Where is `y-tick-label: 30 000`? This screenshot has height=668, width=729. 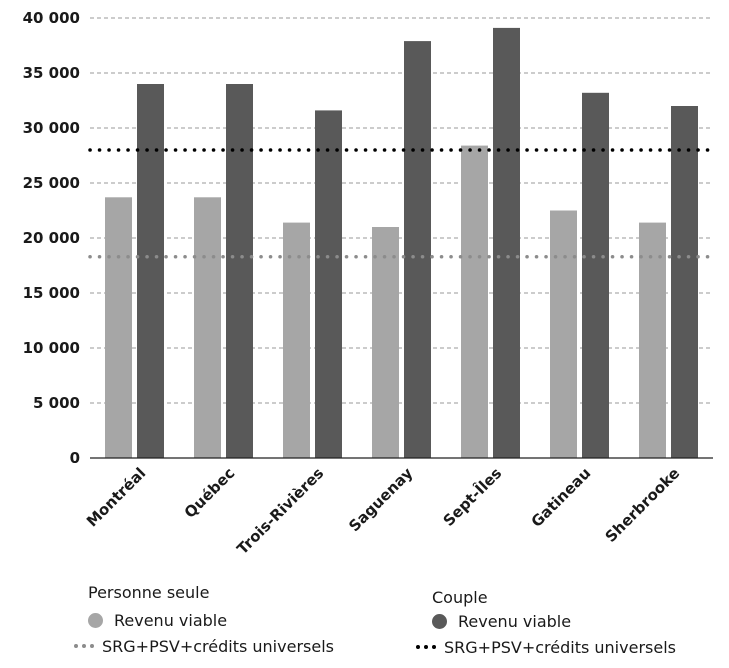
y-tick-label: 30 000 is located at coordinates (51, 128).